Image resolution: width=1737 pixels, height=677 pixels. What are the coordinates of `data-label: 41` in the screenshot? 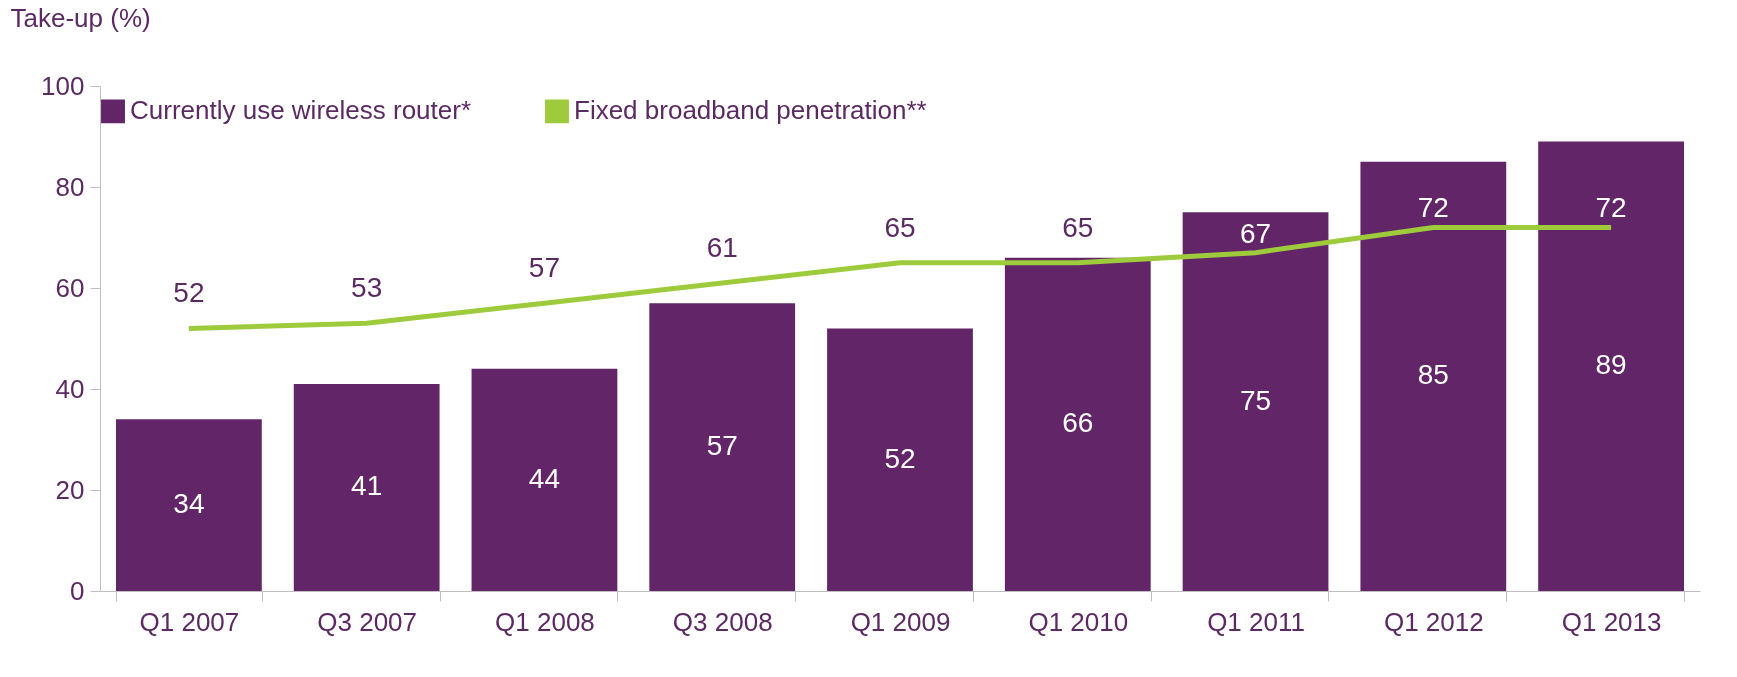 It's located at (367, 486).